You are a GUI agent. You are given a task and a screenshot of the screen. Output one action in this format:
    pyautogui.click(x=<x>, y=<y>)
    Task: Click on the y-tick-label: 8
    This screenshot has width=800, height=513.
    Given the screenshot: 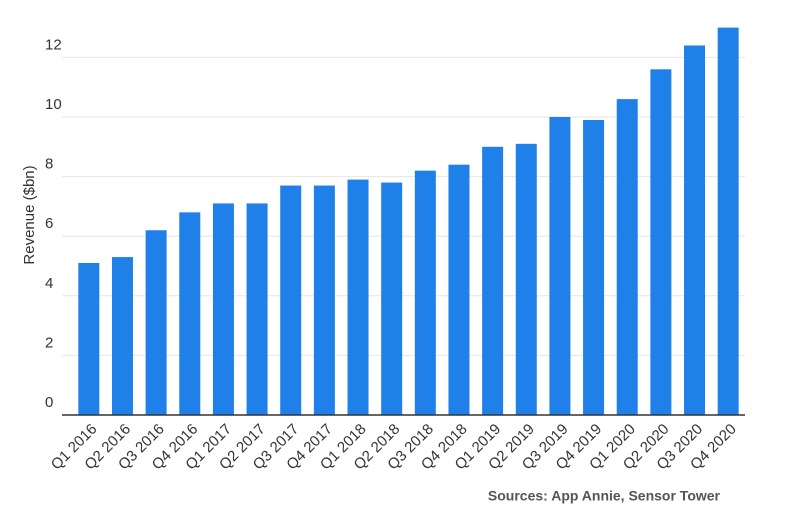 What is the action you would take?
    pyautogui.click(x=49, y=164)
    